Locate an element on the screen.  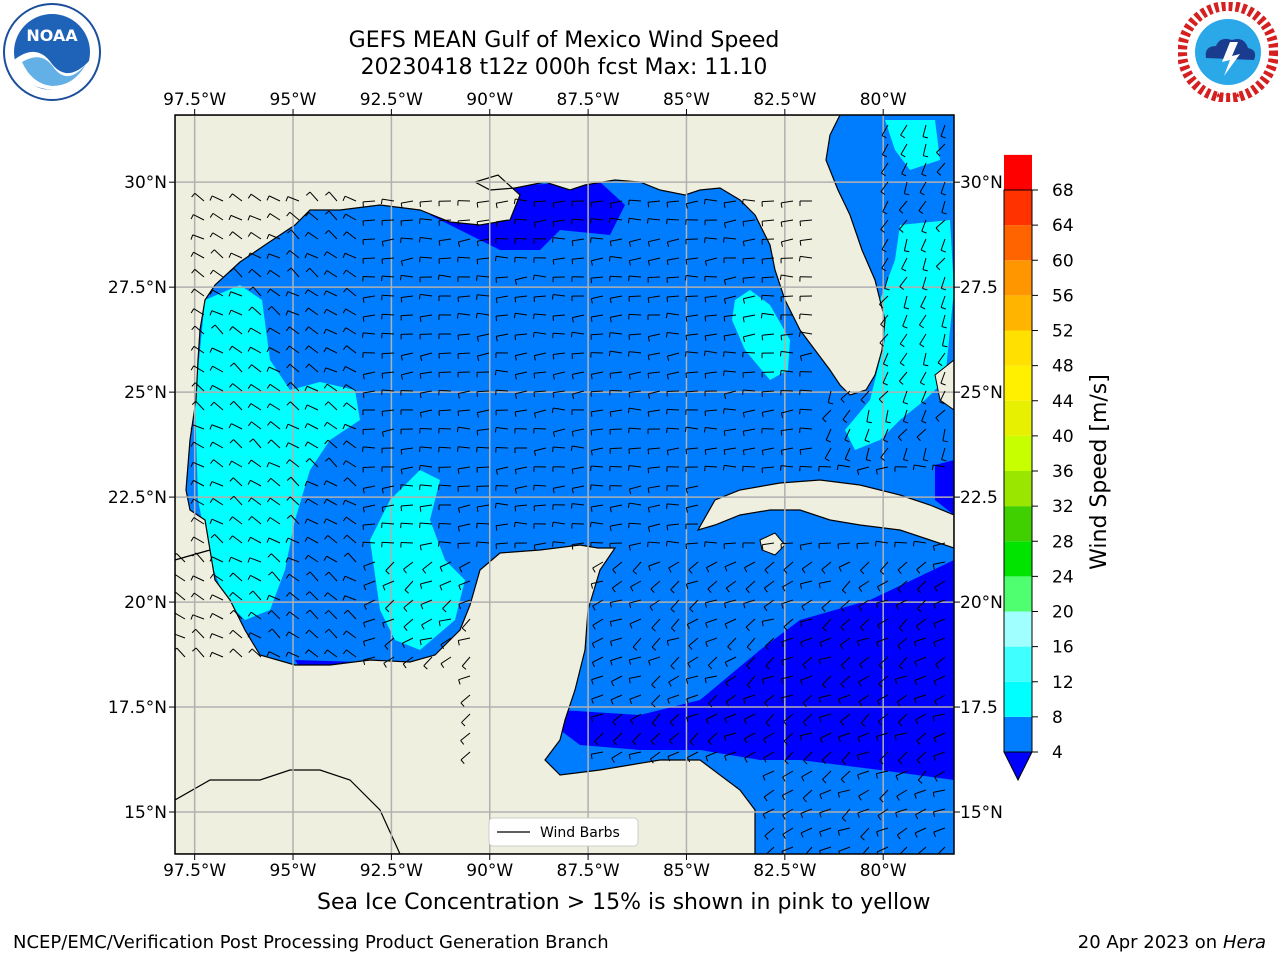
colorbar-under-arrow is located at coordinates (1018, 766).